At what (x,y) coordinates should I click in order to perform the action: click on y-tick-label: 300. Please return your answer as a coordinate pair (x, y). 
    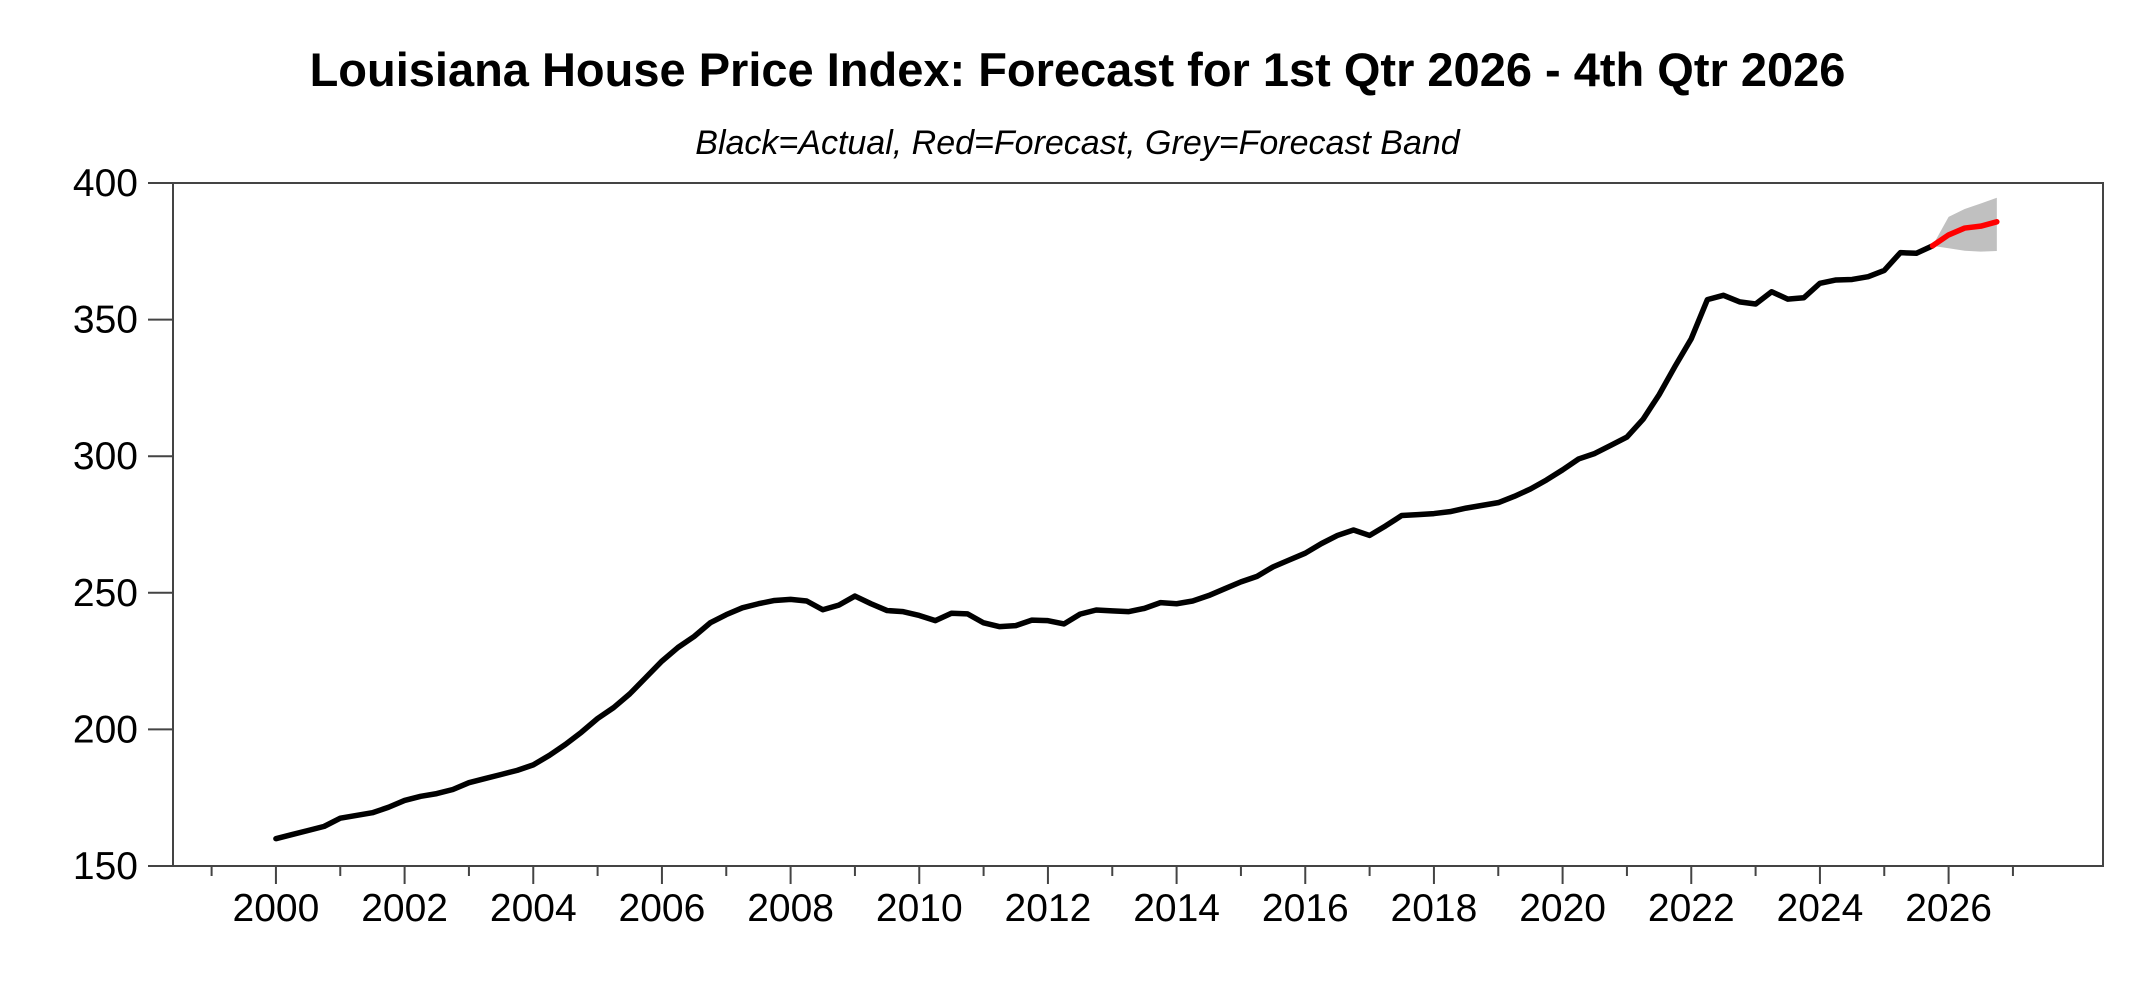
    Looking at the image, I should click on (105, 456).